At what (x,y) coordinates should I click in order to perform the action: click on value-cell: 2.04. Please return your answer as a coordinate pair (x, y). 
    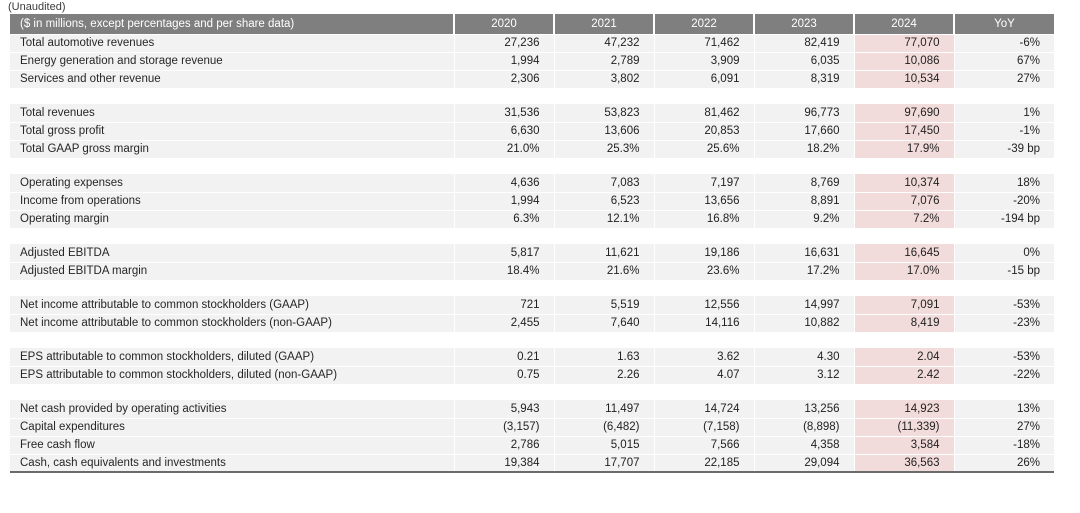
    Looking at the image, I should click on (903, 357).